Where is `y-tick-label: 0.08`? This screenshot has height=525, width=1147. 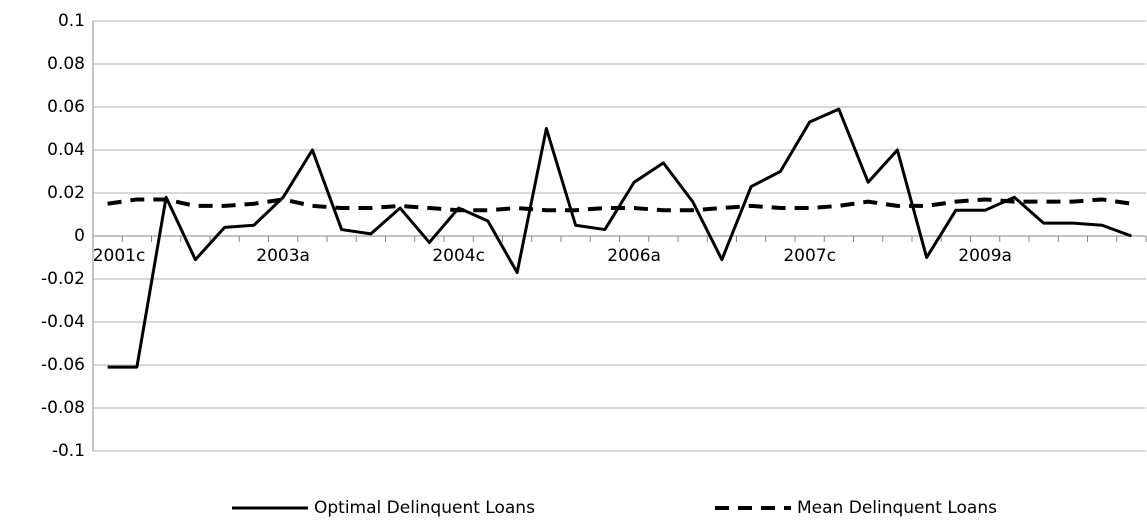 y-tick-label: 0.08 is located at coordinates (66, 64).